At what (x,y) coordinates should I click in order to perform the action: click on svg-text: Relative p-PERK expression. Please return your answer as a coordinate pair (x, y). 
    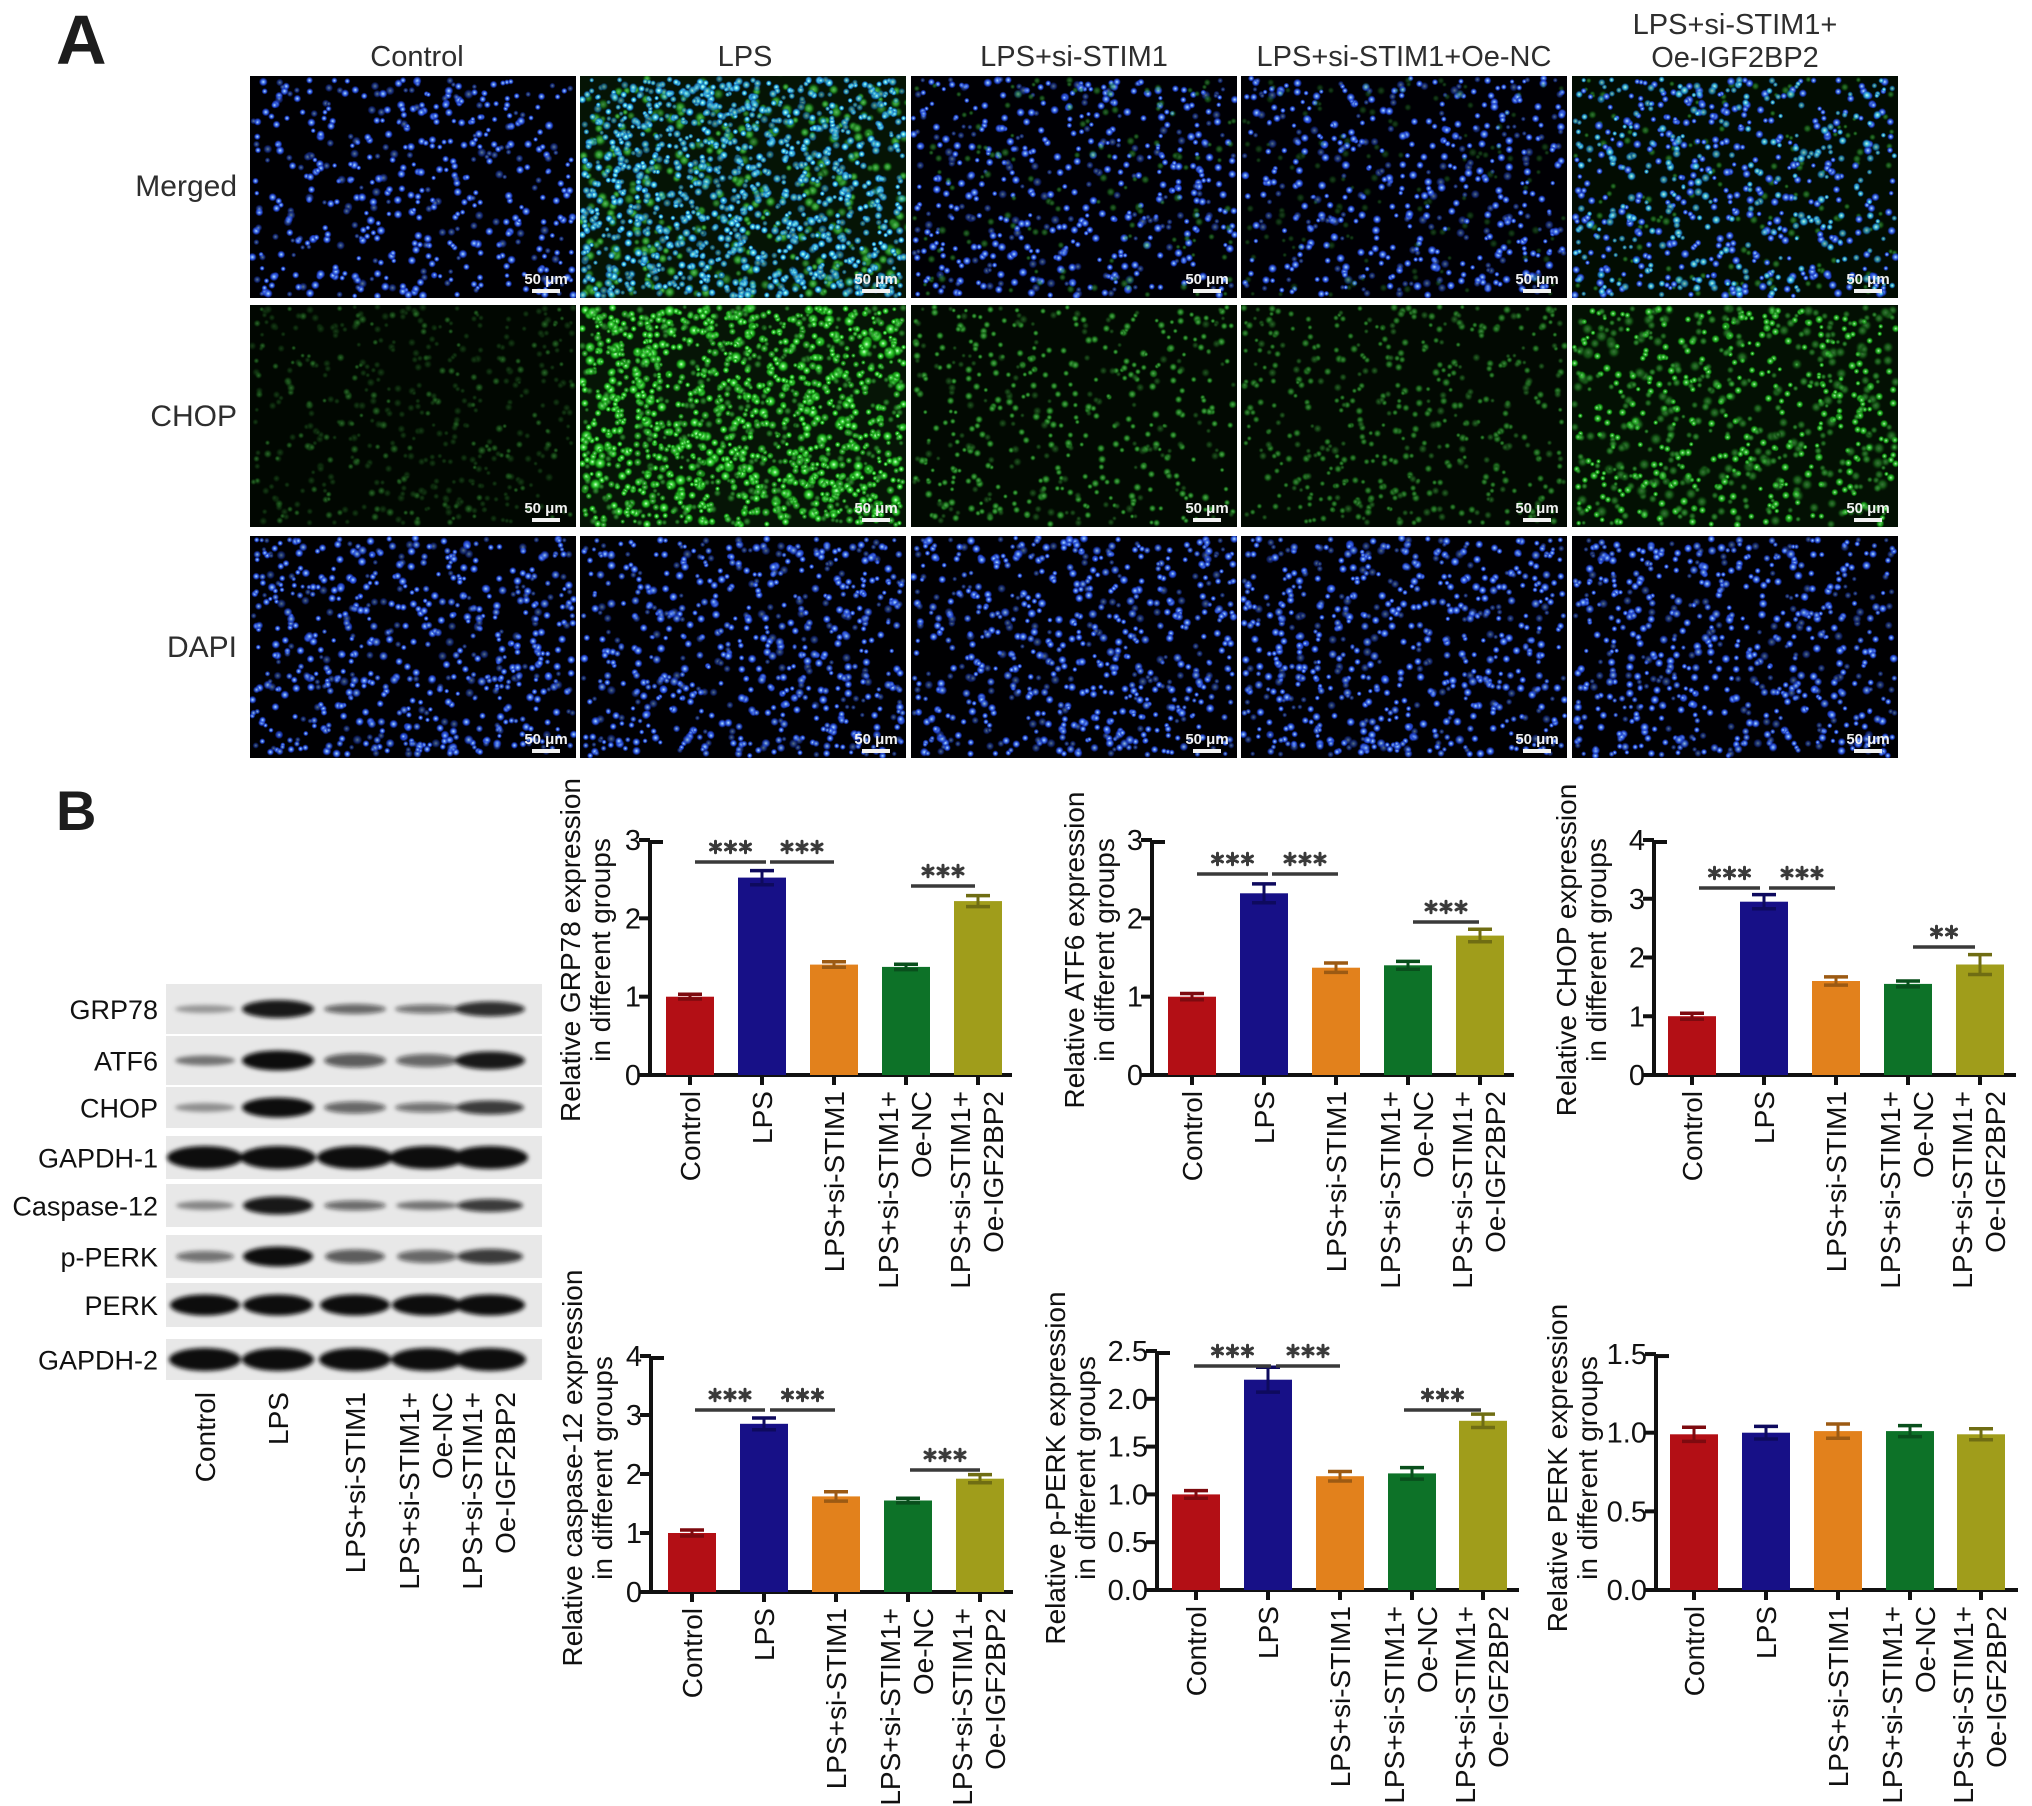
    Looking at the image, I should click on (1055, 1467).